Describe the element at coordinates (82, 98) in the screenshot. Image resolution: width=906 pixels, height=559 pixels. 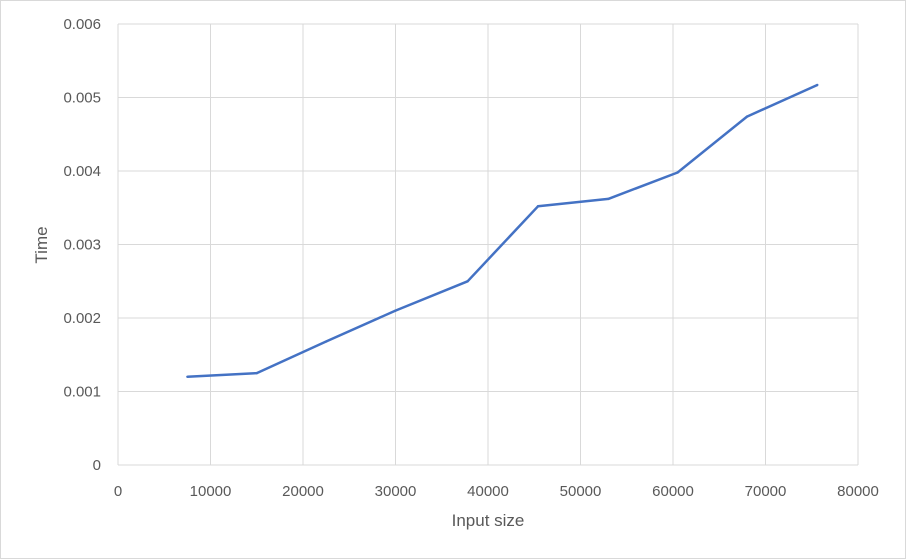
I see `y-tick-label: 0.005` at that location.